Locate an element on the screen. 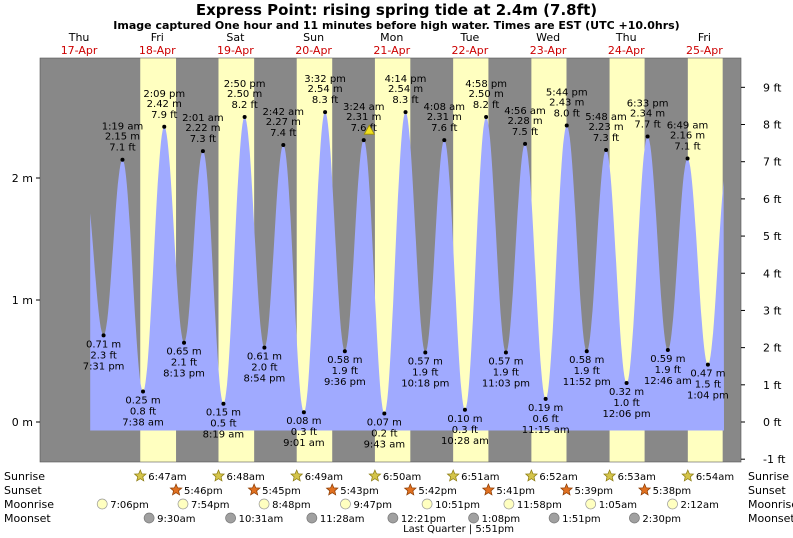  tide-feet-label: 8.3 ft is located at coordinates (405, 100).